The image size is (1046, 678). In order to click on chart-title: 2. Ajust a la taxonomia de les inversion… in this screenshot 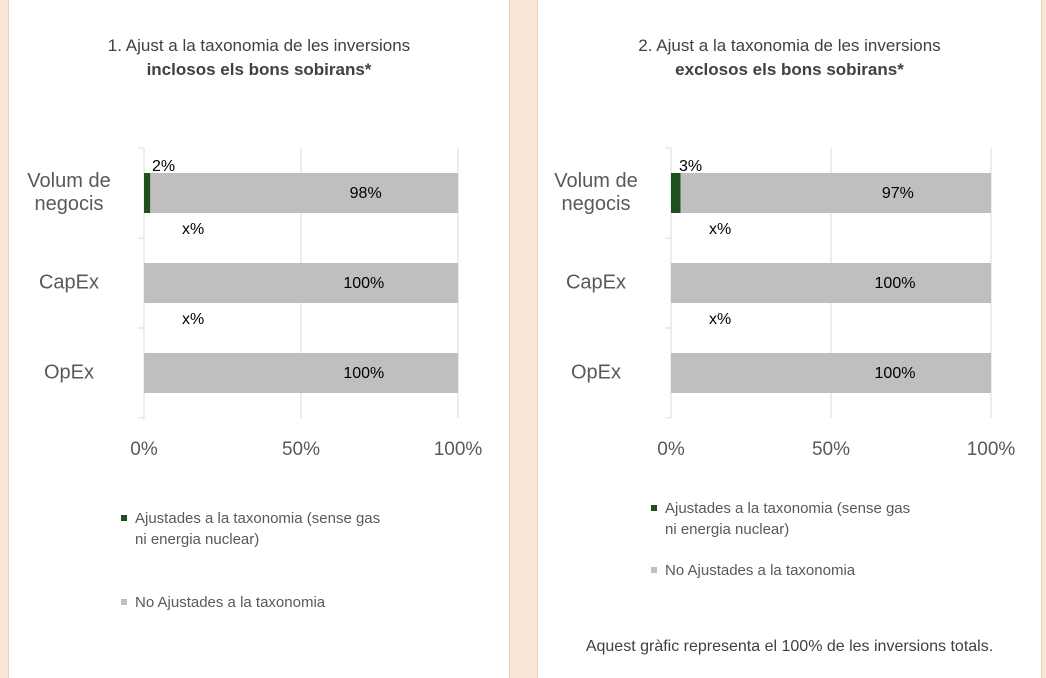, I will do `click(789, 45)`.